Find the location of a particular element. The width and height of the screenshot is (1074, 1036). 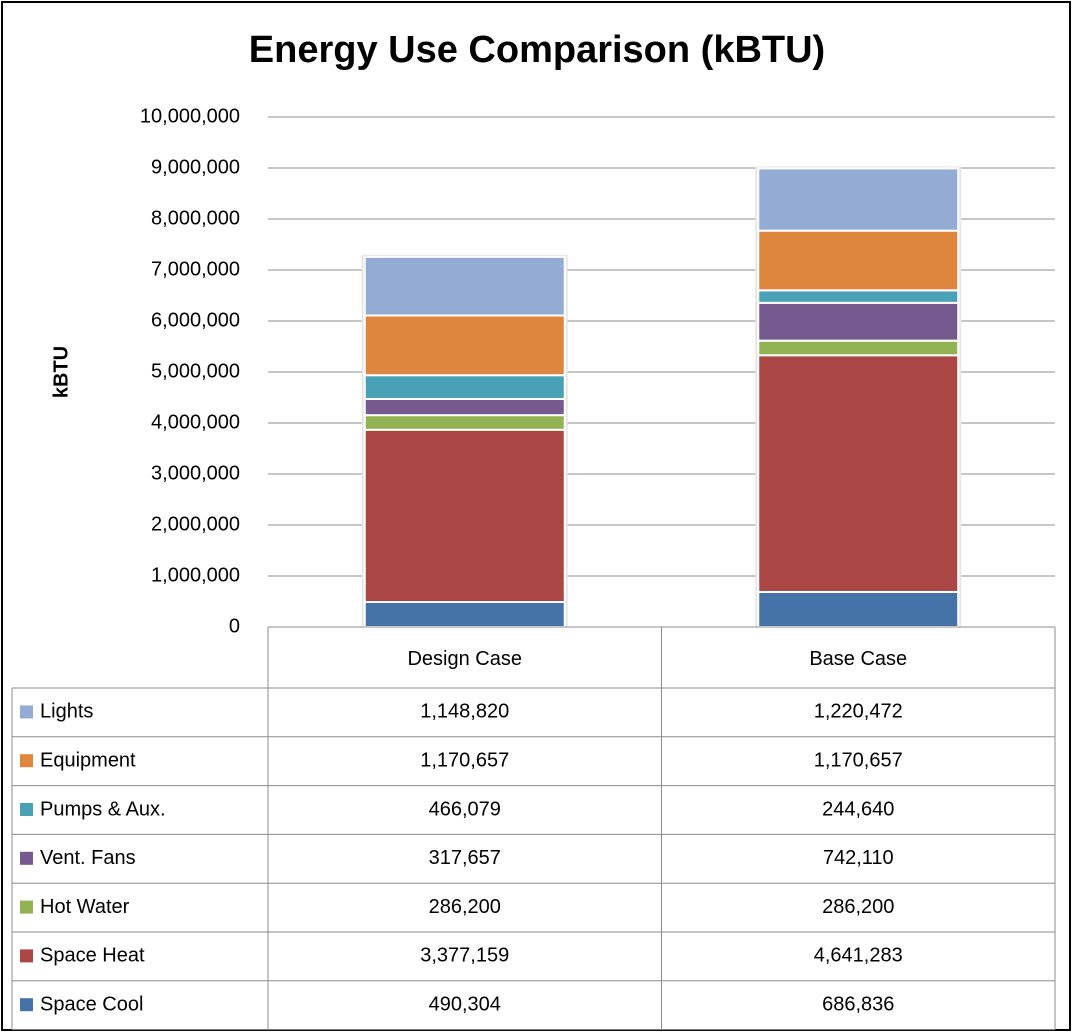

table-value: 1,220,472 is located at coordinates (858, 712).